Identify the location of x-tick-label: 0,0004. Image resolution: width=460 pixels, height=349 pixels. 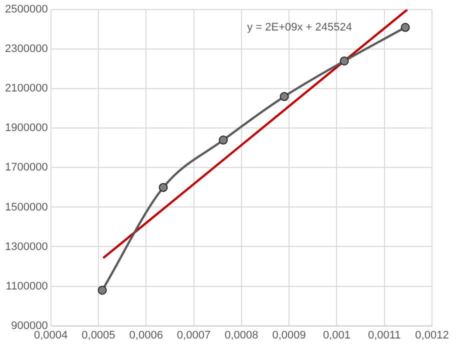
(51, 335).